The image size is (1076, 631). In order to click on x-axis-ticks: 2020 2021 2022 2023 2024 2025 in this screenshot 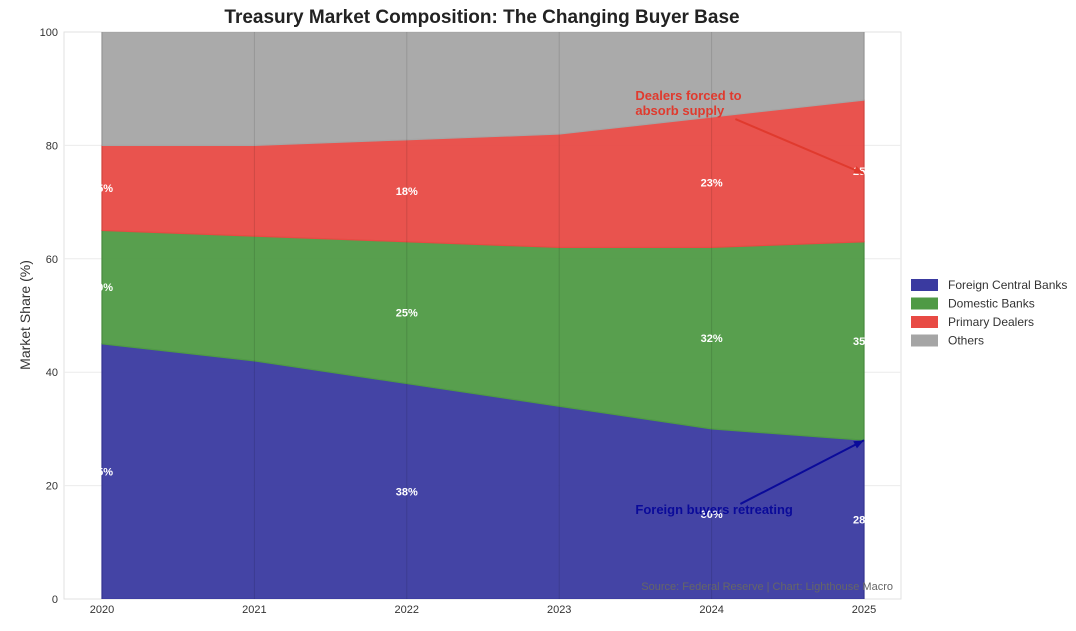, I will do `click(483, 610)`.